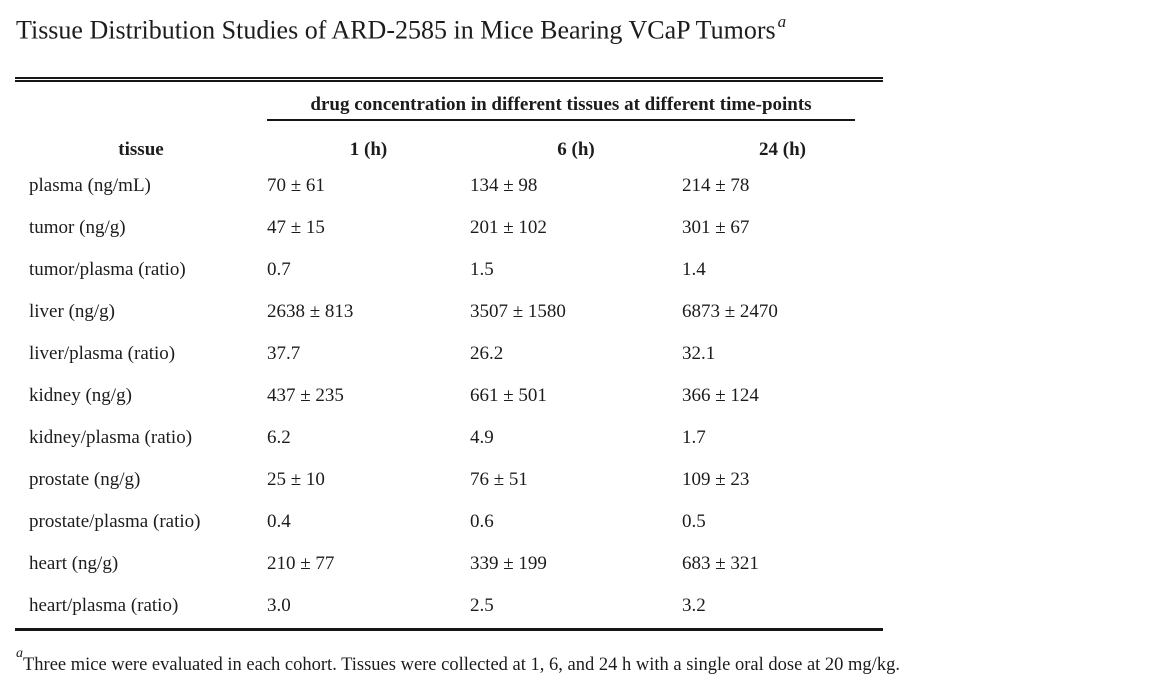  Describe the element at coordinates (508, 227) in the screenshot. I see `value-cell-6h: 201 ± 102` at that location.